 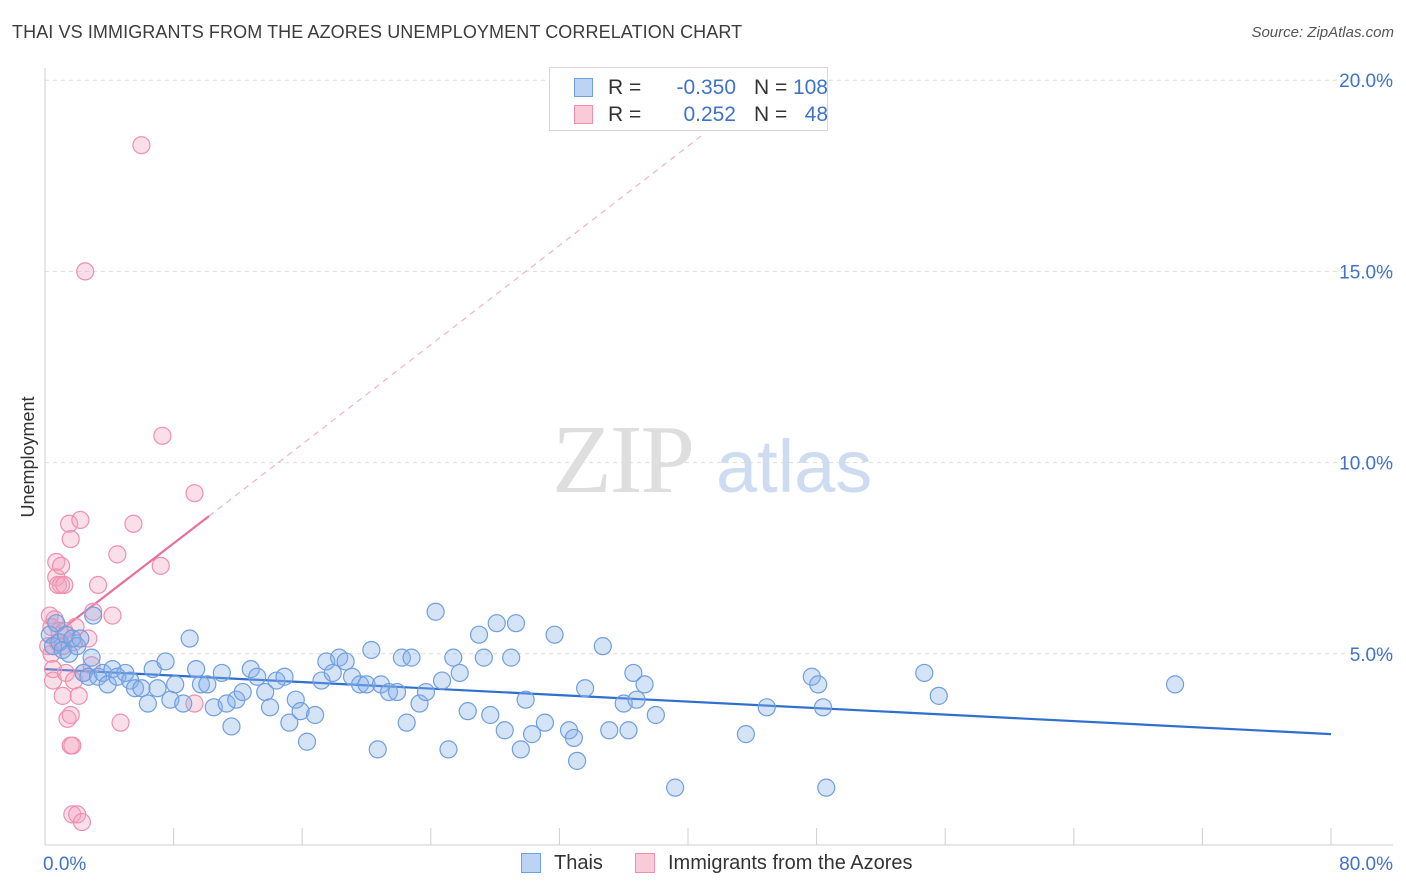 I want to click on watermark-zip: ZIP, so click(x=622, y=460).